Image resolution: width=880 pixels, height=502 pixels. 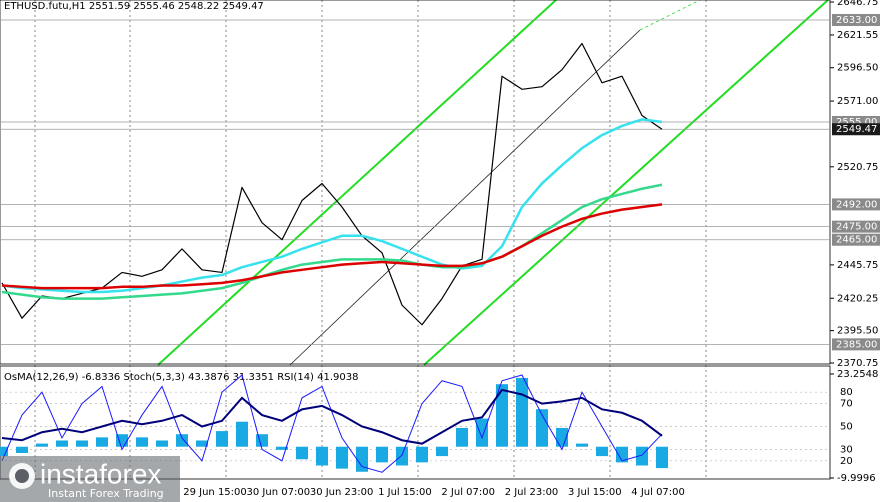 I want to click on y2-tick-label: 23.2548, so click(x=857, y=374).